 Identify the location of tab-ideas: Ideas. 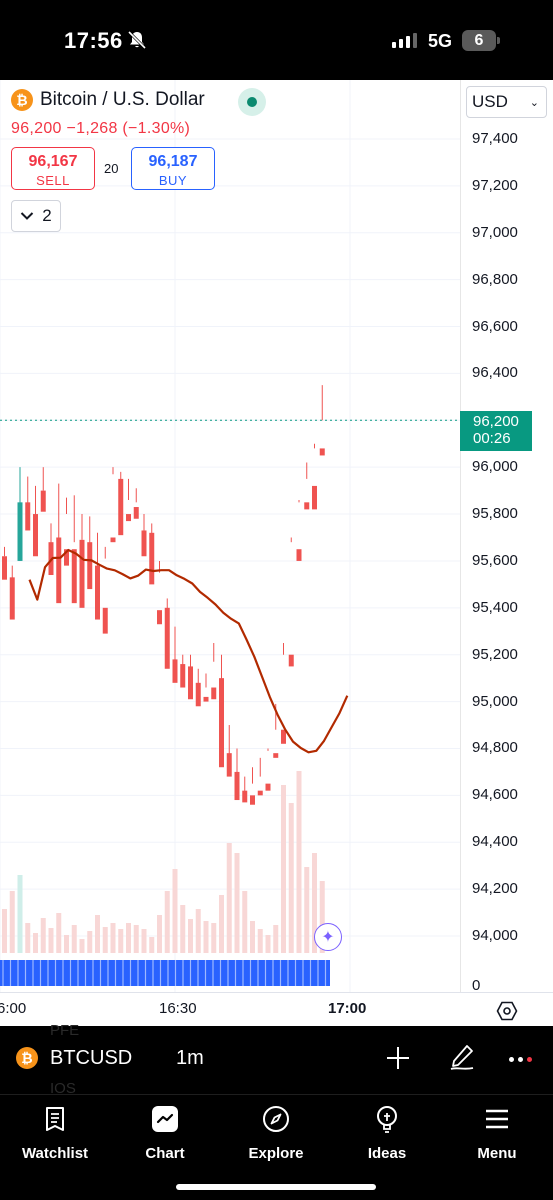
(387, 1133).